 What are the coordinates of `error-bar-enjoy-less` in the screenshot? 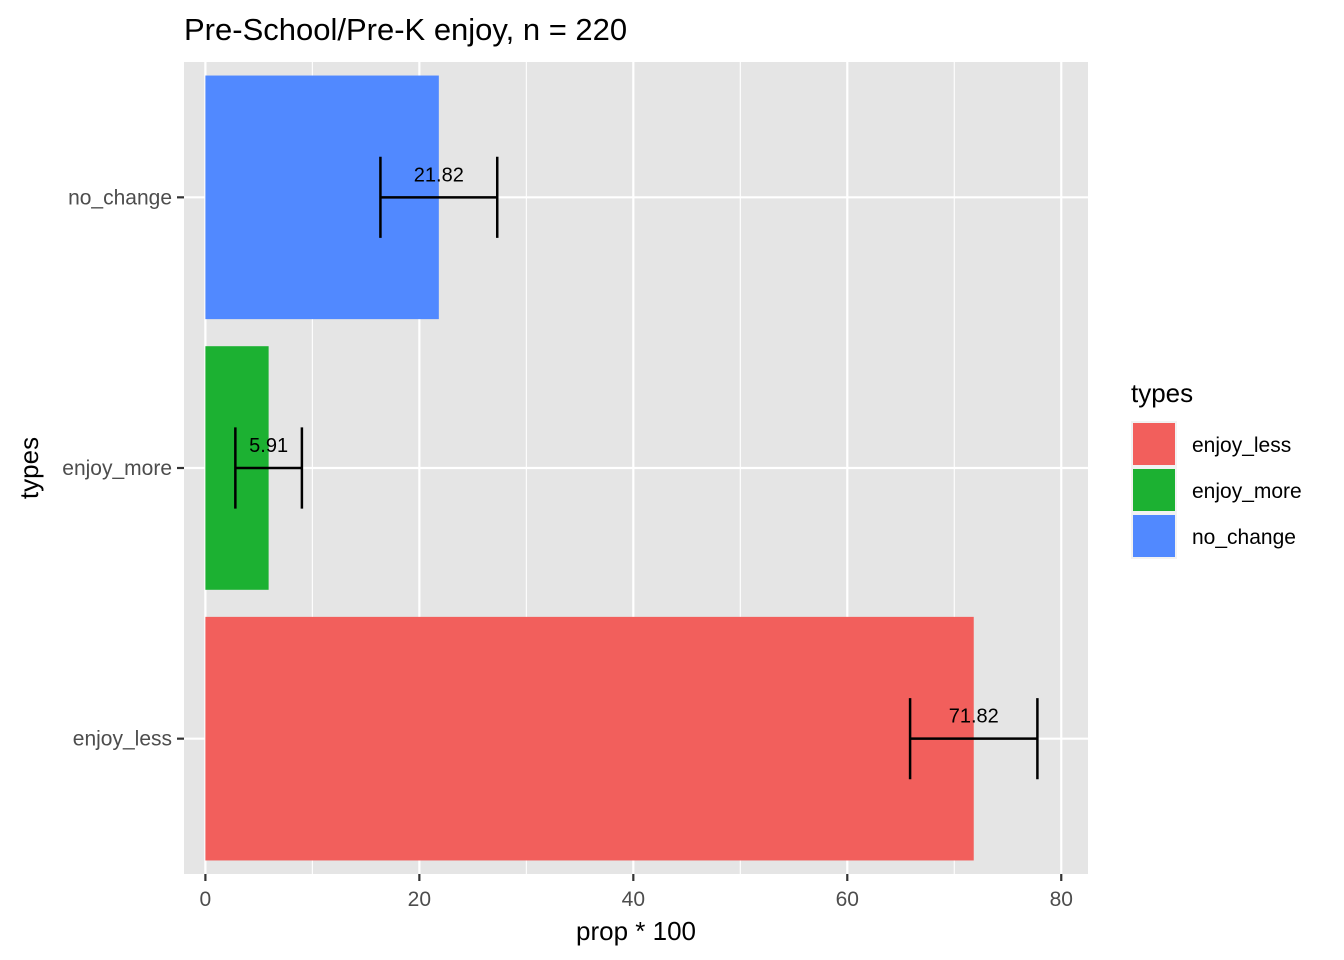 It's located at (973, 739).